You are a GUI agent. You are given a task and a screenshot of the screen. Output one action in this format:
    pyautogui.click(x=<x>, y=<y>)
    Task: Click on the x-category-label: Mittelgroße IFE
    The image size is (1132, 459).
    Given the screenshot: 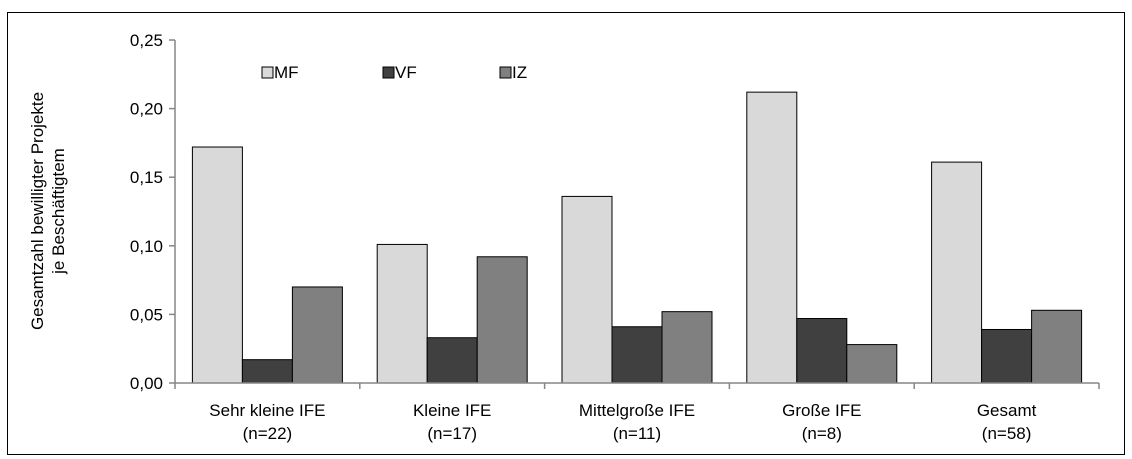 What is the action you would take?
    pyautogui.click(x=637, y=410)
    